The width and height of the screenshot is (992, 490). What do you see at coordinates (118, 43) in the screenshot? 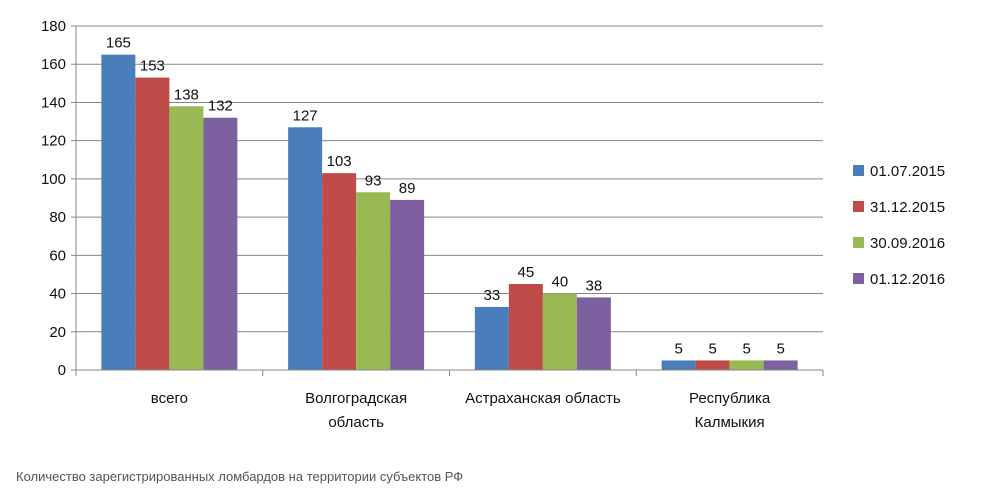
I see `data-label: 165` at bounding box center [118, 43].